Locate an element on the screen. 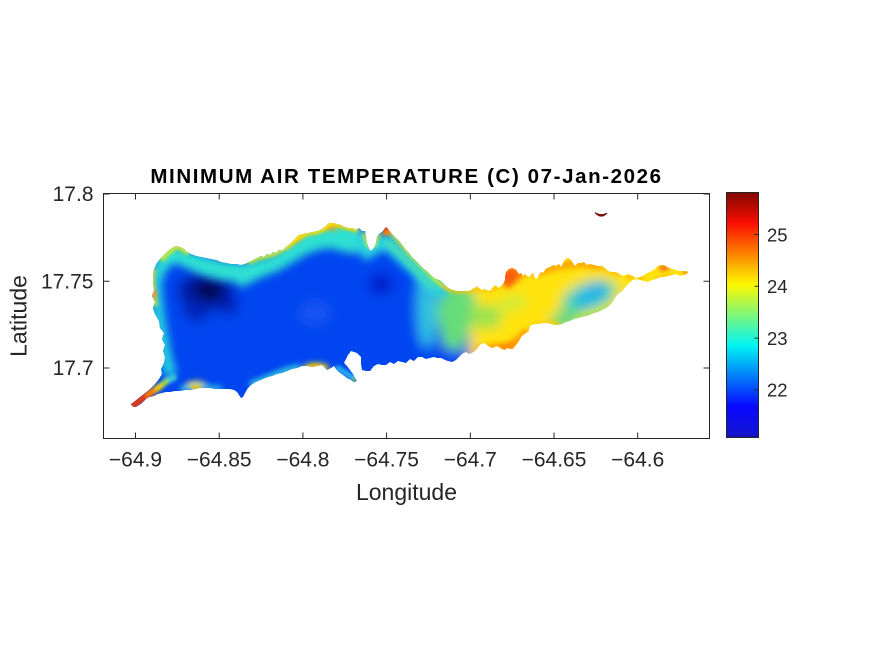  svg-text:MINIMUM AIR TEMPERATURE (C) 07: MINIMUM AIR TEMPERATURE (C) 07-Jan-2026 is located at coordinates (406, 176).